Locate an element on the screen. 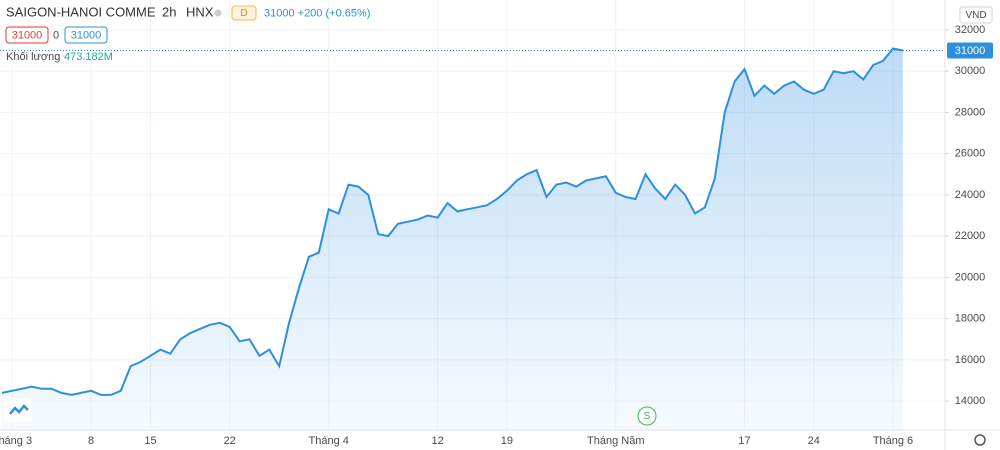  logo is located at coordinates (19, 409).